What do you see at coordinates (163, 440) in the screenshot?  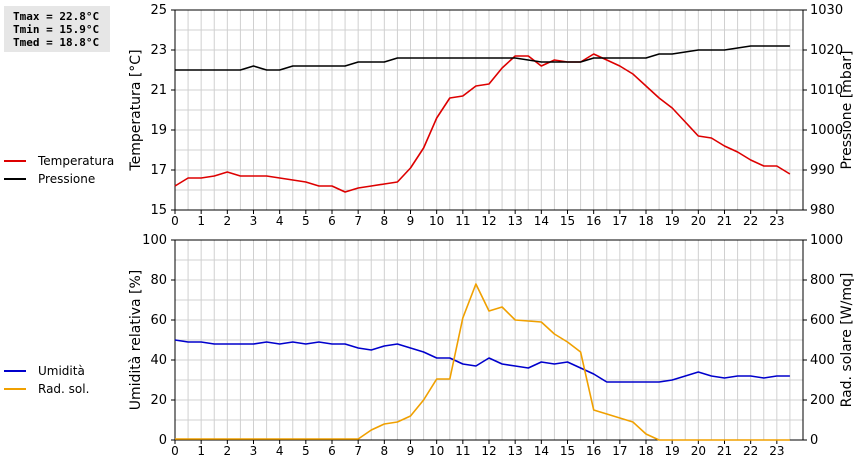 I see `y-left-tick-label: 0` at bounding box center [163, 440].